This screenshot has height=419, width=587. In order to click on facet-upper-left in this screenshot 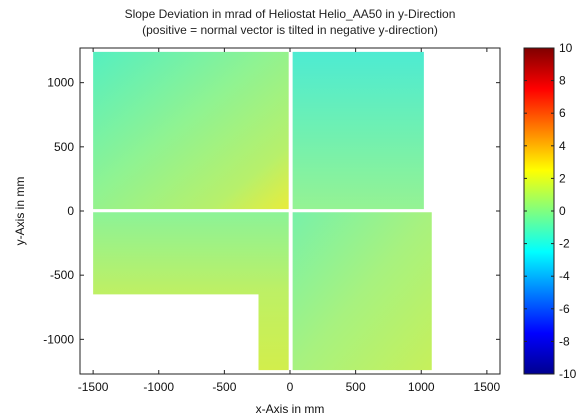, I will do `click(191, 130)`.